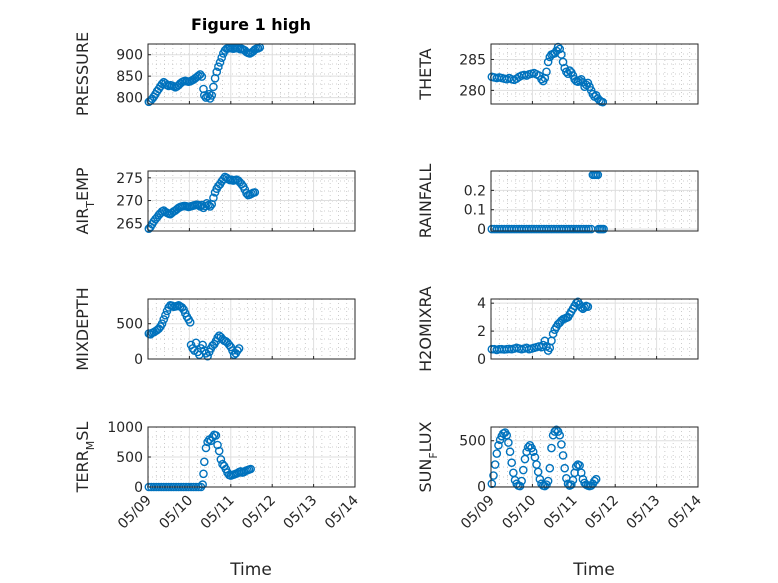  Describe the element at coordinates (129, 179) in the screenshot. I see `y-tick-label: 275` at that location.